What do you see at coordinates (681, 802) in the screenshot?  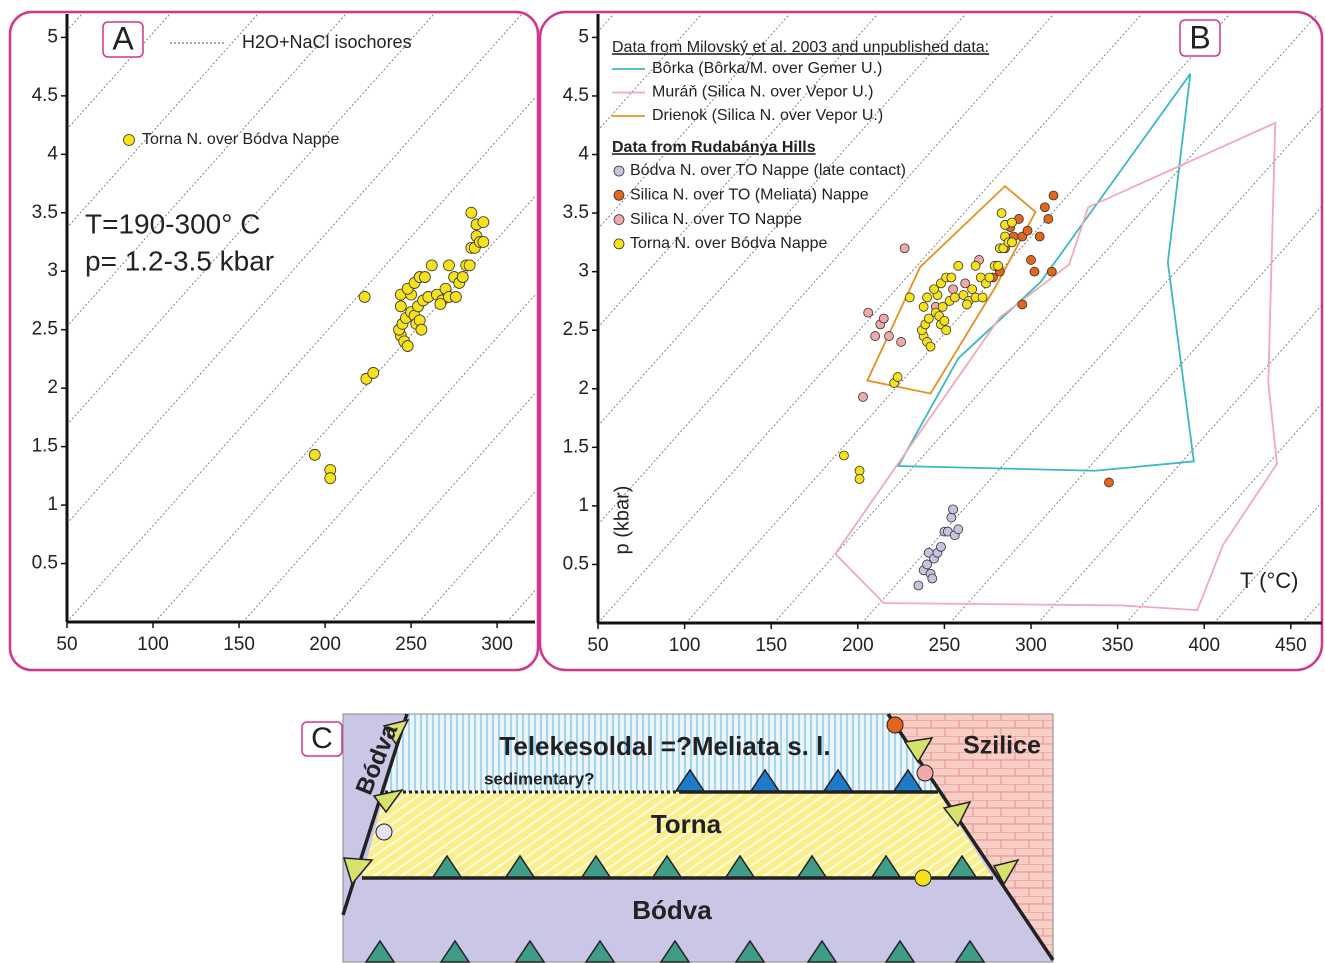 I see `fault-teeth` at bounding box center [681, 802].